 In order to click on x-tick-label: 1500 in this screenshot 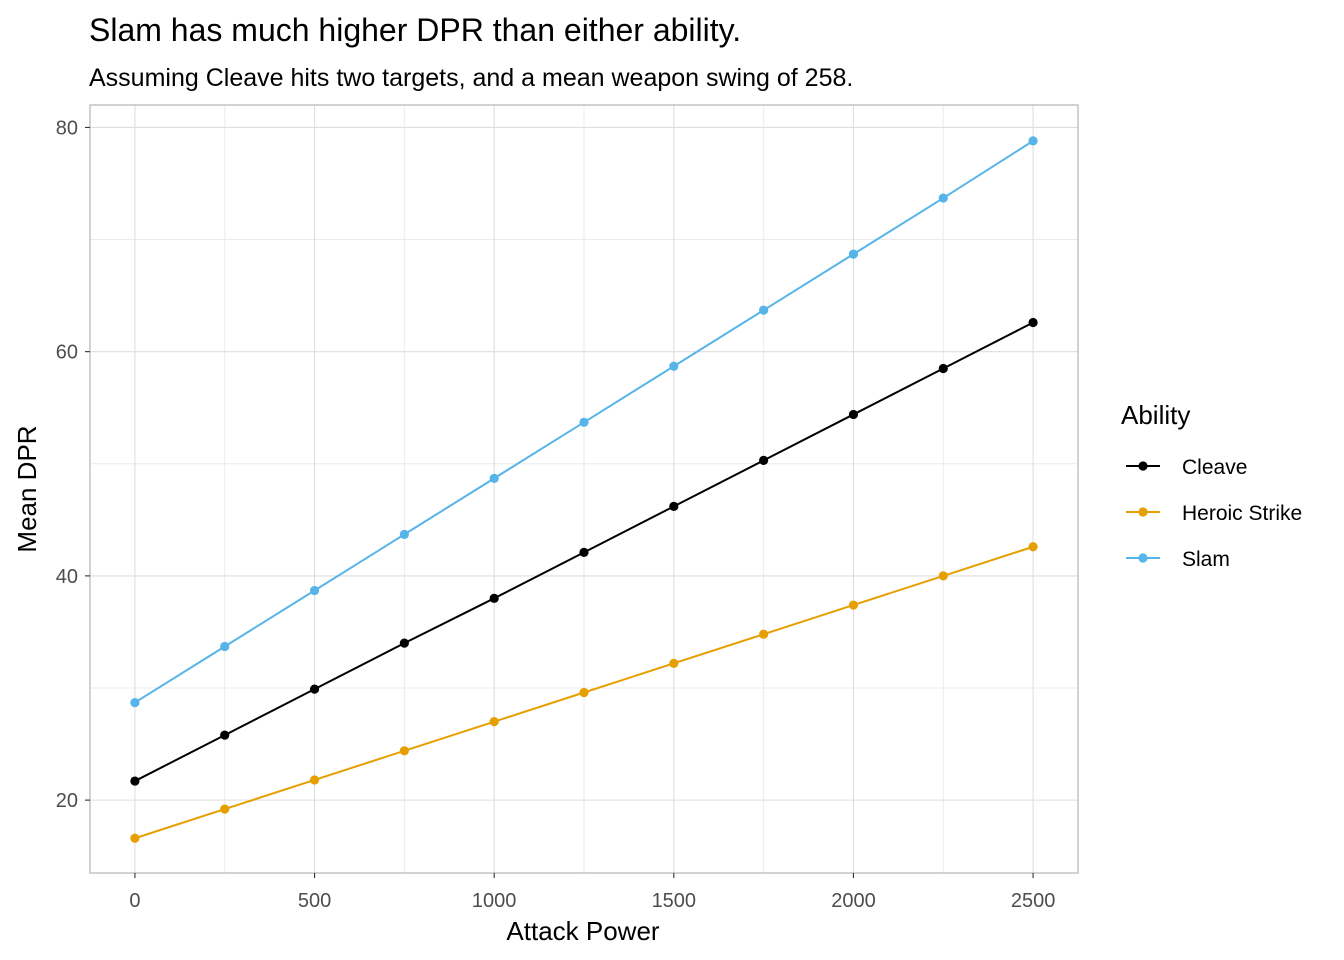, I will do `click(674, 901)`.